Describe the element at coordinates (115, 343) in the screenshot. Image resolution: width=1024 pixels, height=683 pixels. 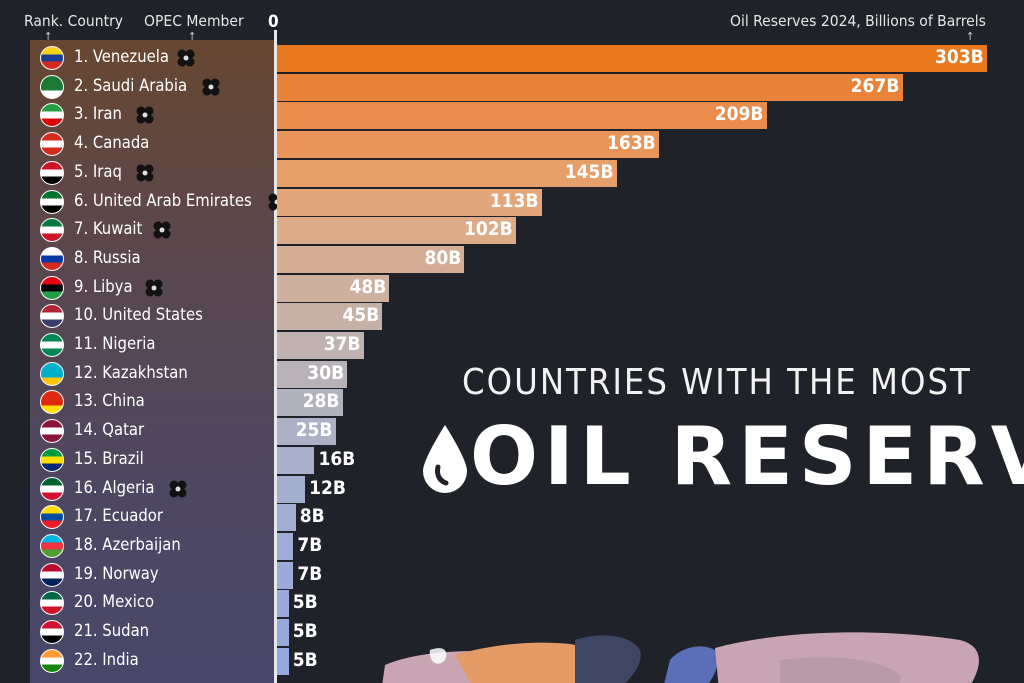
I see `country-label: 11. Nigeria` at that location.